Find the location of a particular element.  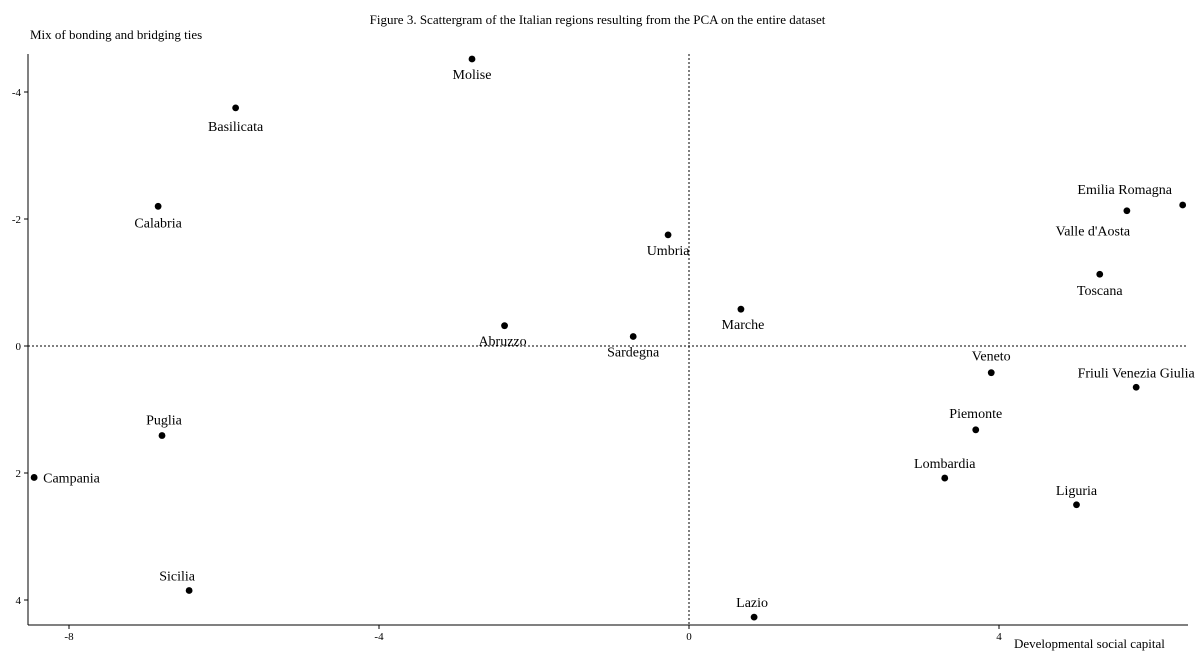

y-axis-ticks: -4 -2 0 2 4 is located at coordinates (20, 347).